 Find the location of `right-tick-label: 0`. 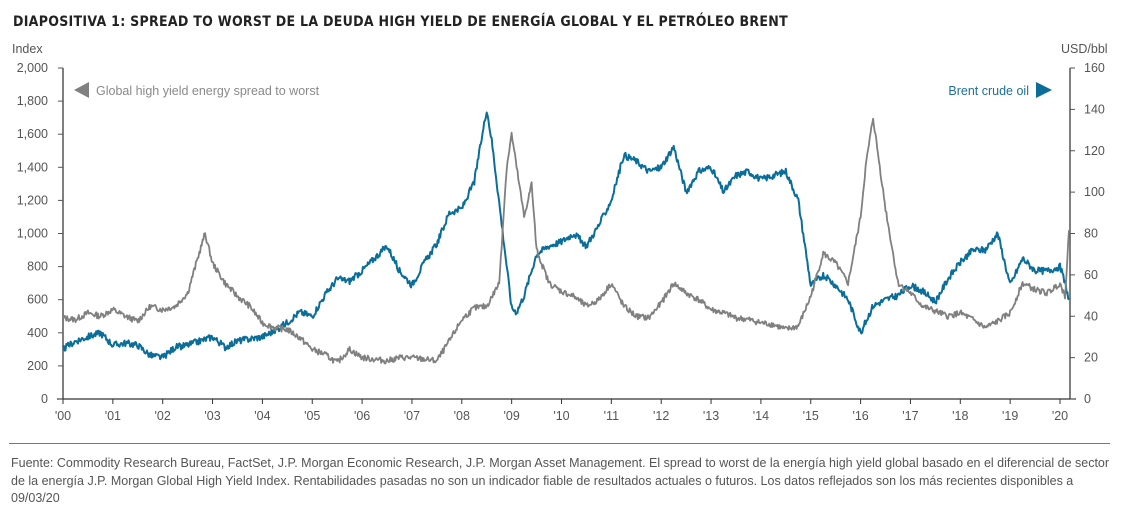

right-tick-label: 0 is located at coordinates (1087, 399).